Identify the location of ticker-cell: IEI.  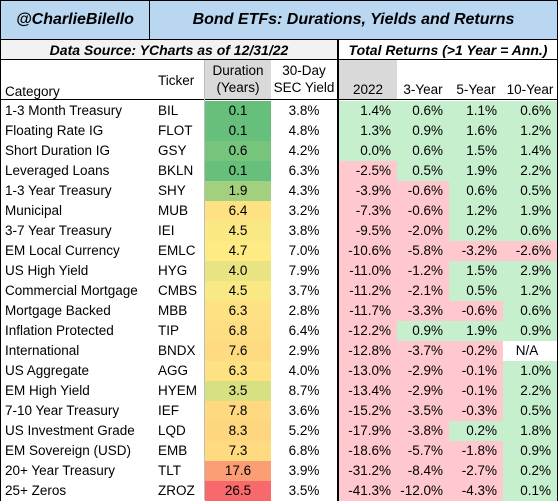
(179, 231).